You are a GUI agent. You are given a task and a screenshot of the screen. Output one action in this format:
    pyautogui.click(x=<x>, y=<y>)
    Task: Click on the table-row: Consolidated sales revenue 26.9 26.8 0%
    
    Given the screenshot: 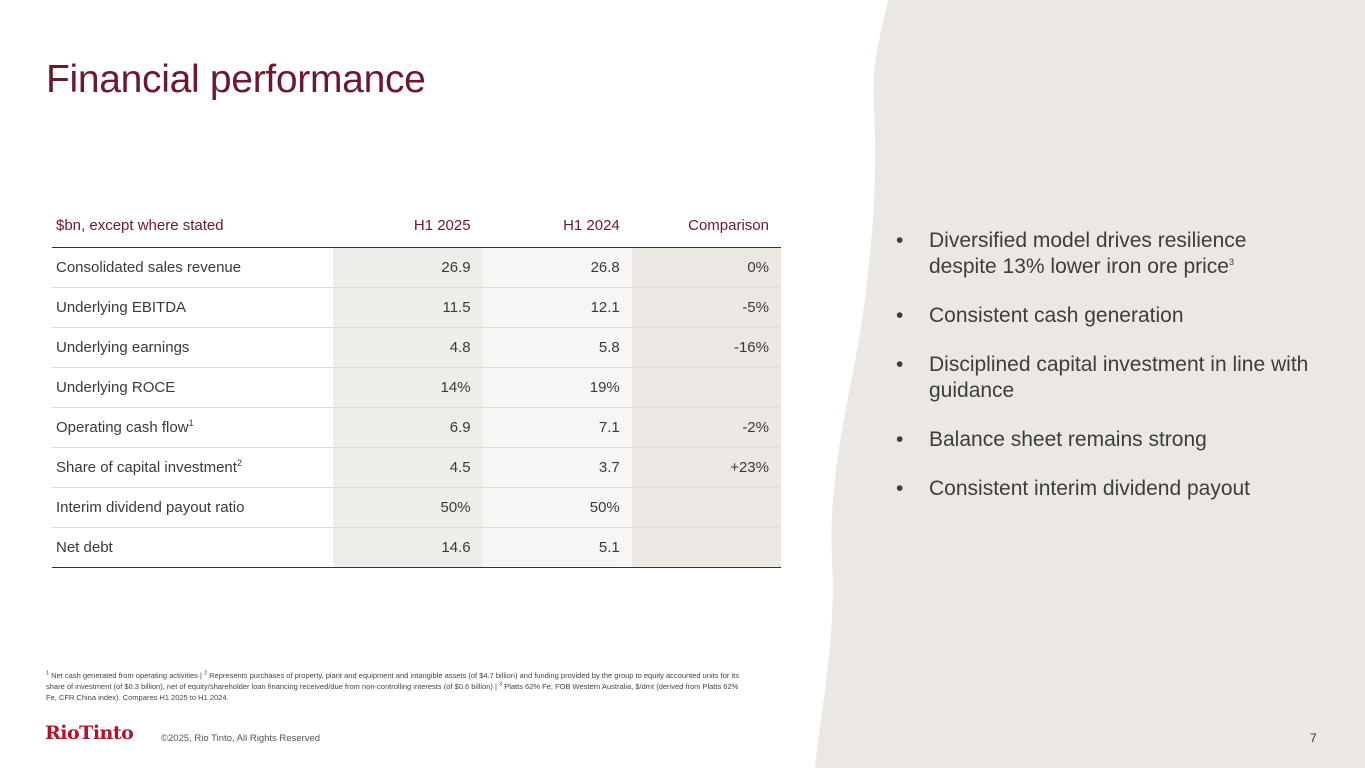 What is the action you would take?
    pyautogui.click(x=416, y=267)
    